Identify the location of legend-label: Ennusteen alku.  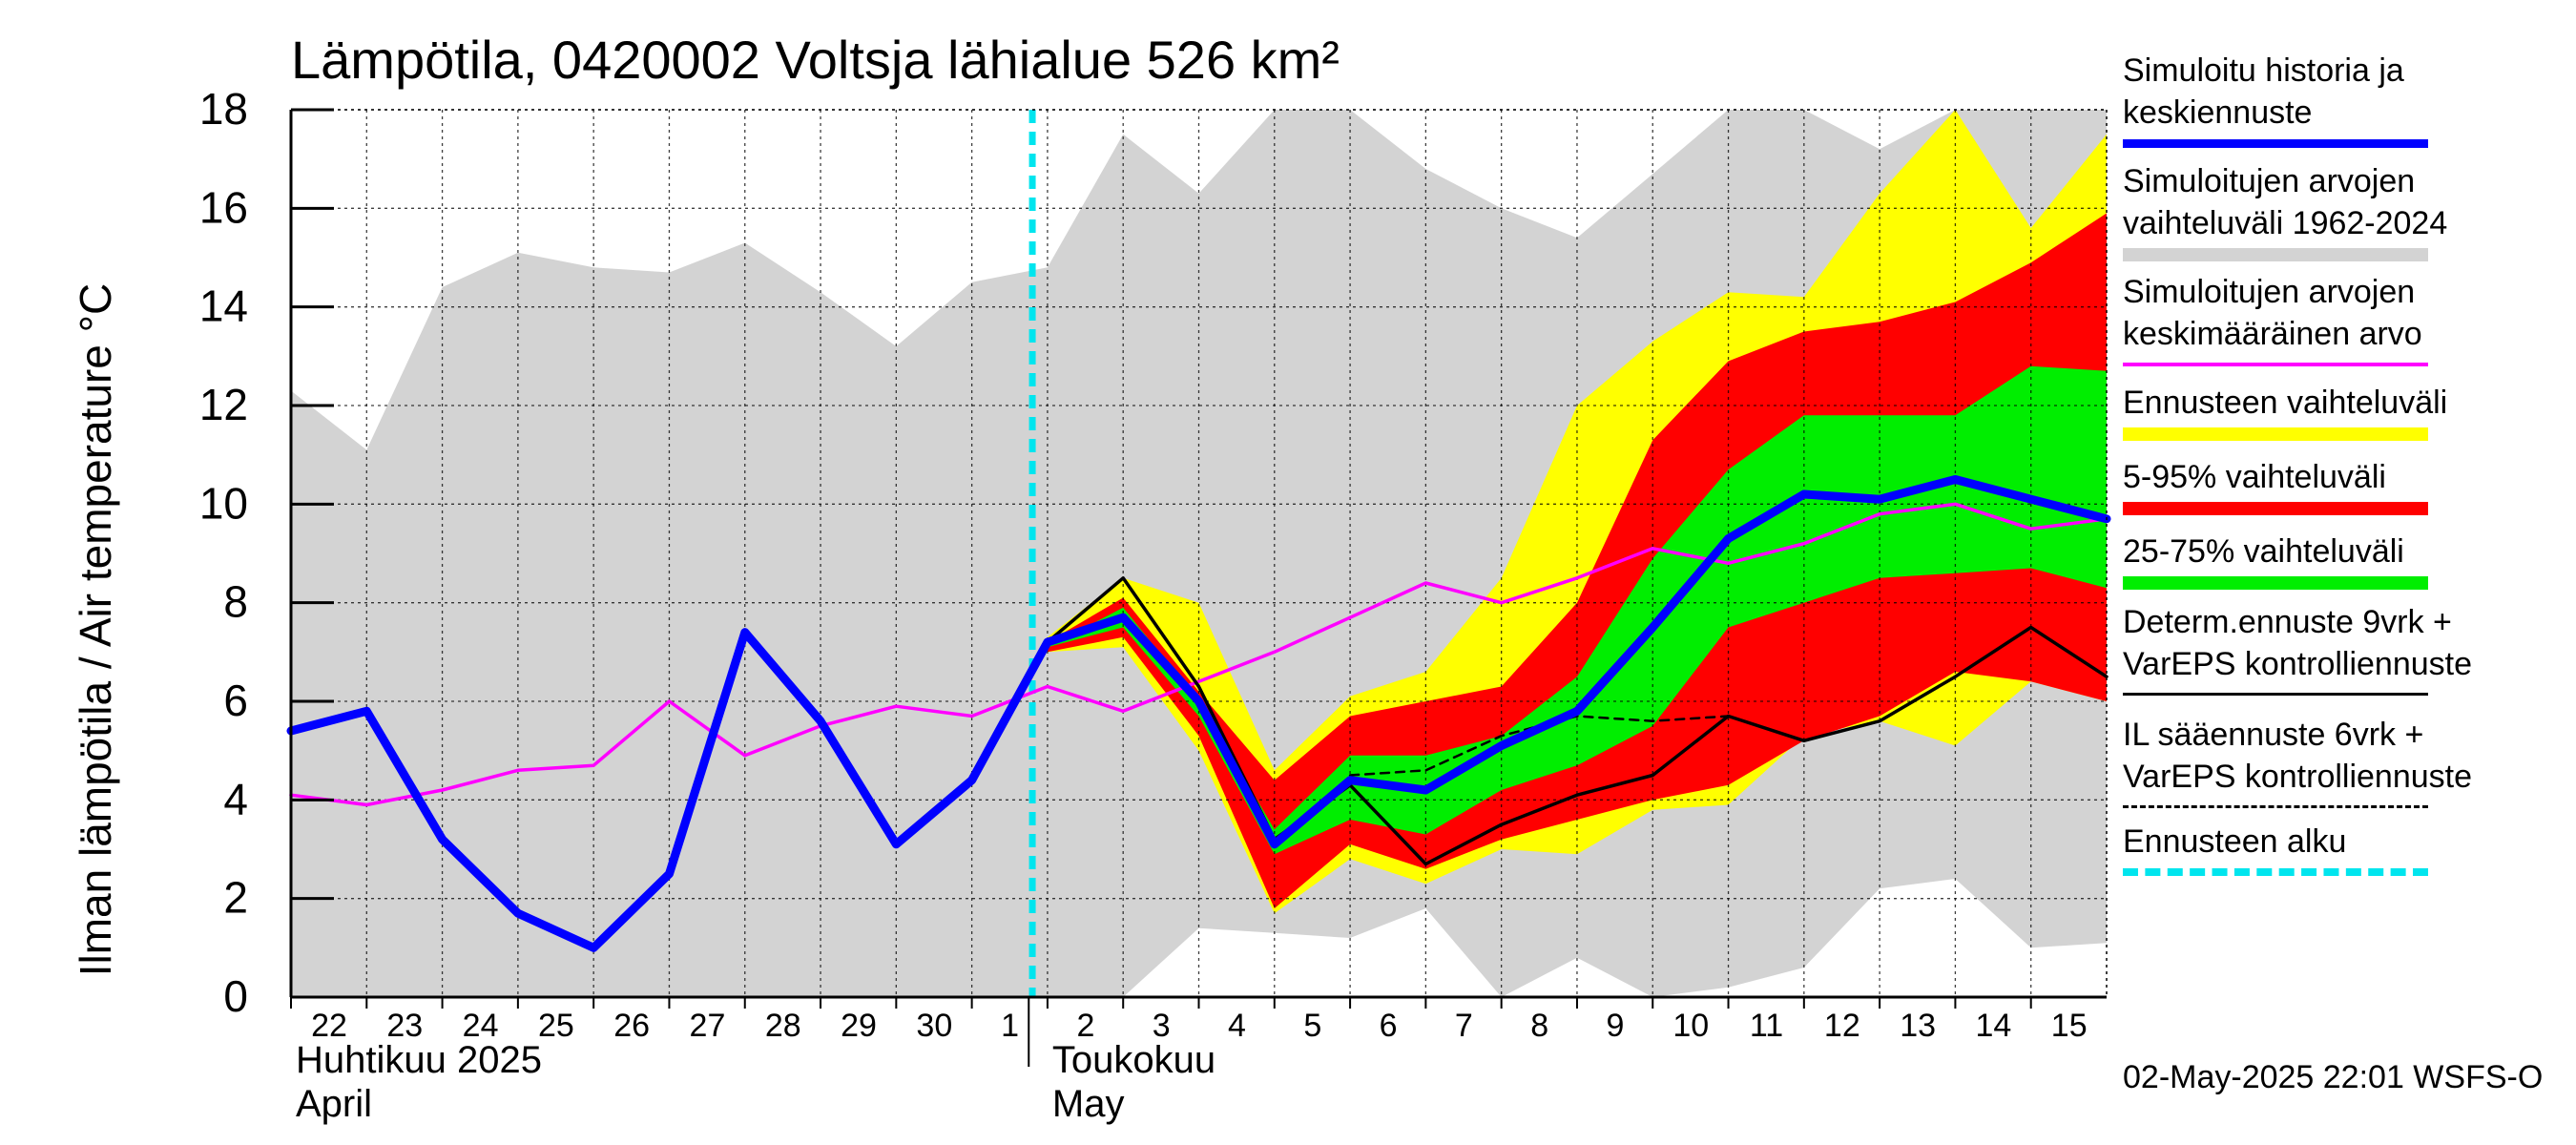
(2235, 842).